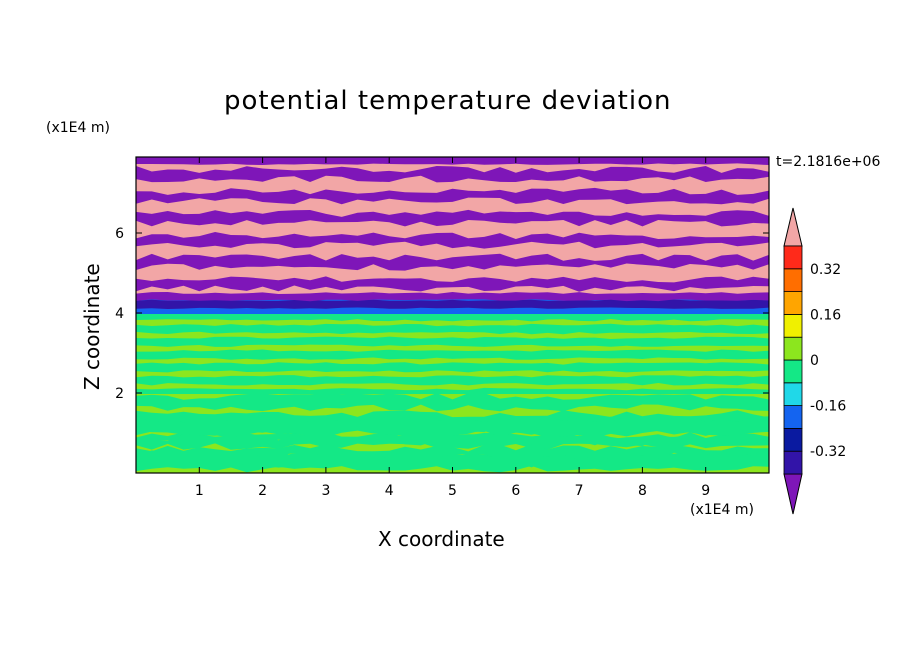  Describe the element at coordinates (793, 227) in the screenshot. I see `colorbar-extend-top` at that location.